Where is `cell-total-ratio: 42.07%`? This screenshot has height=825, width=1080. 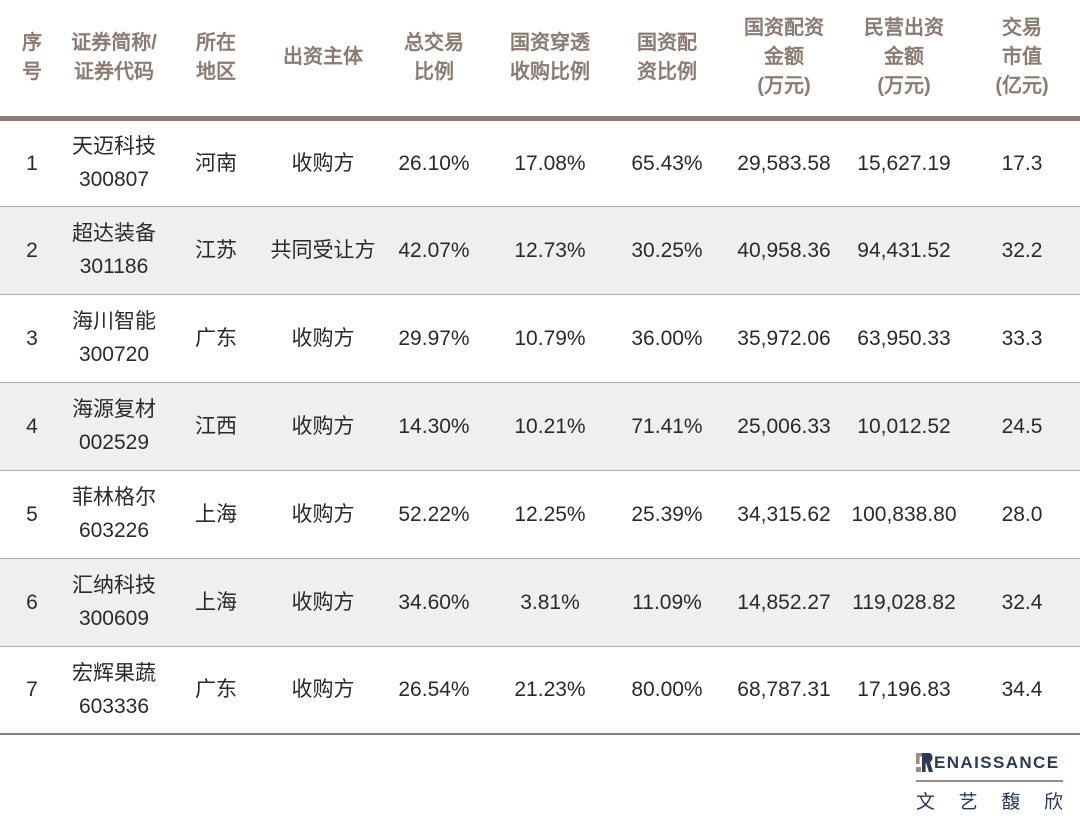
cell-total-ratio: 42.07% is located at coordinates (434, 250).